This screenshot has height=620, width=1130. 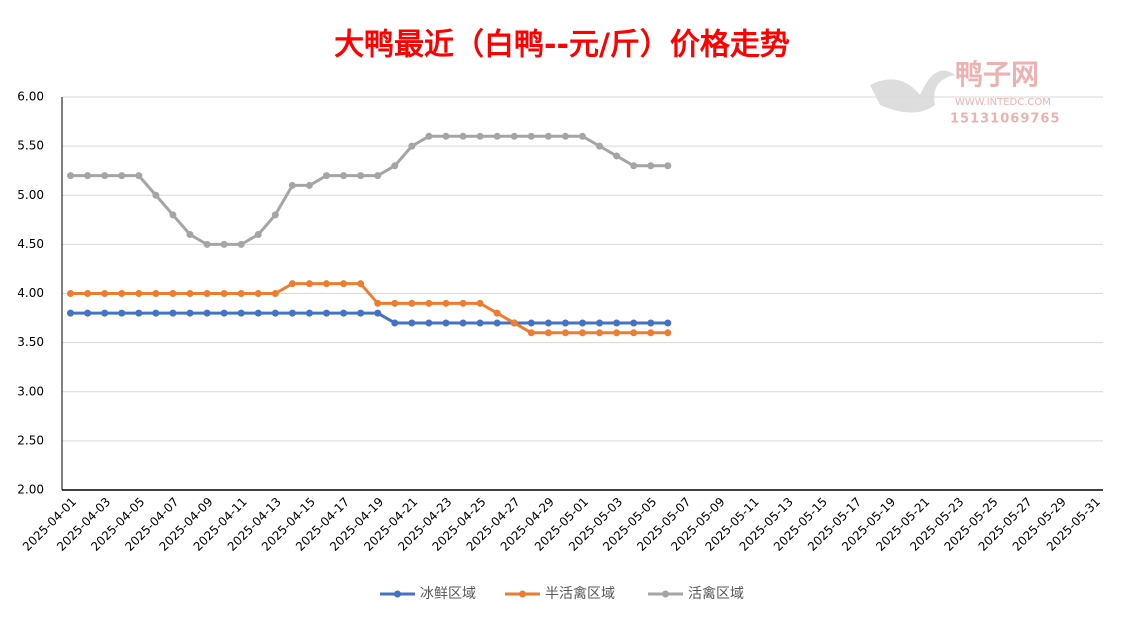 I want to click on watermark: 鸭子网 WWW.INTEDC.COM 15131069765, so click(x=965, y=92).